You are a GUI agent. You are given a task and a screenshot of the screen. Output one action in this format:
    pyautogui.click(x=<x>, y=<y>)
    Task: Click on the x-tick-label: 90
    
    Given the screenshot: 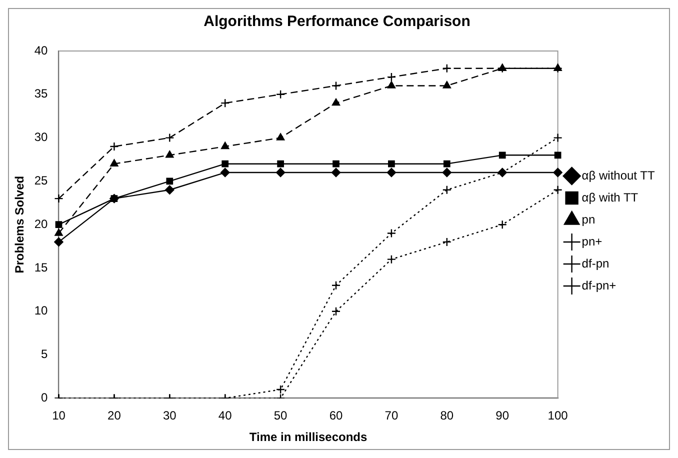 What is the action you would take?
    pyautogui.click(x=503, y=415)
    